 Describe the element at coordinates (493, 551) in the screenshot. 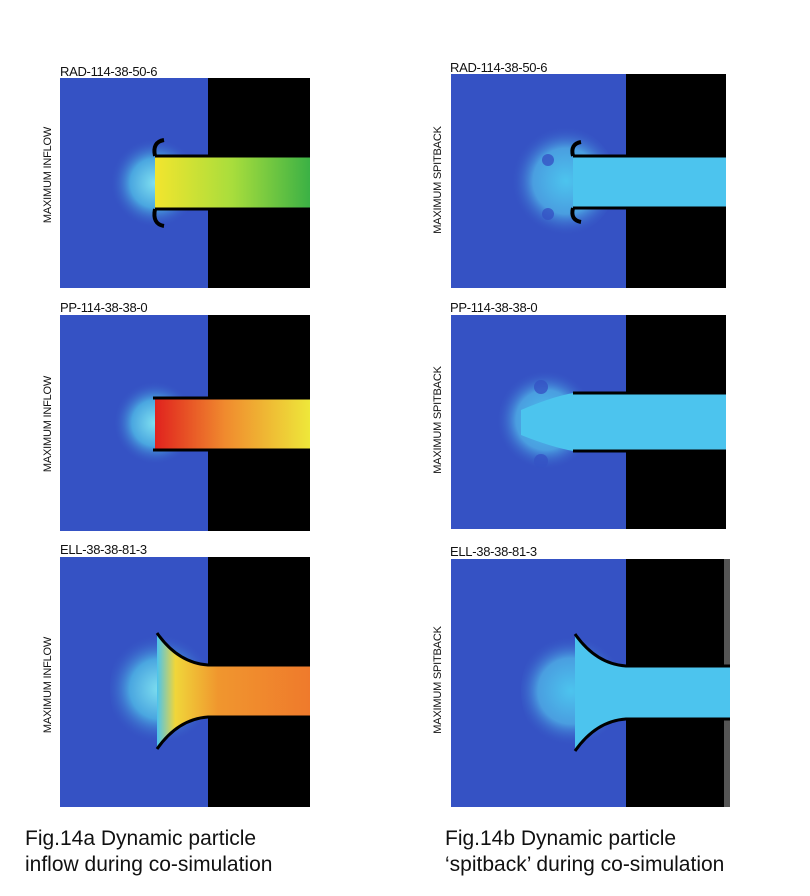

I see `panel-b3-title: ELL-38-38-81-3` at that location.